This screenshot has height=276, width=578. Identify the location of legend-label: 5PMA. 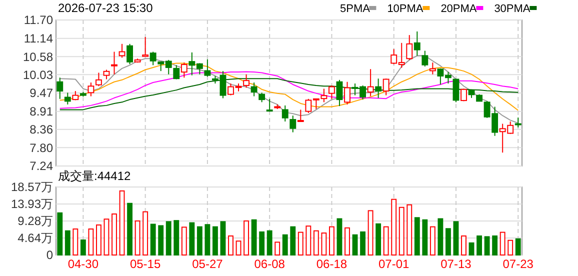
(355, 9).